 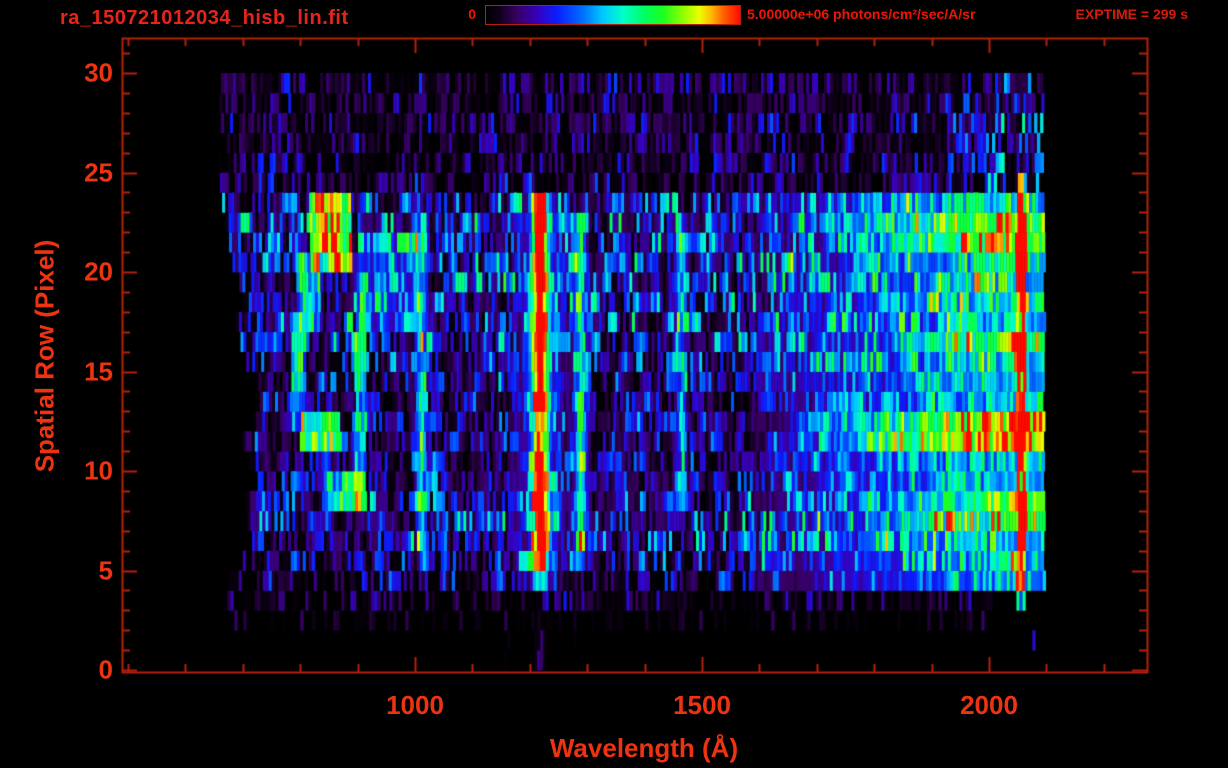 I want to click on x-tick-label: 1000, so click(x=415, y=705).